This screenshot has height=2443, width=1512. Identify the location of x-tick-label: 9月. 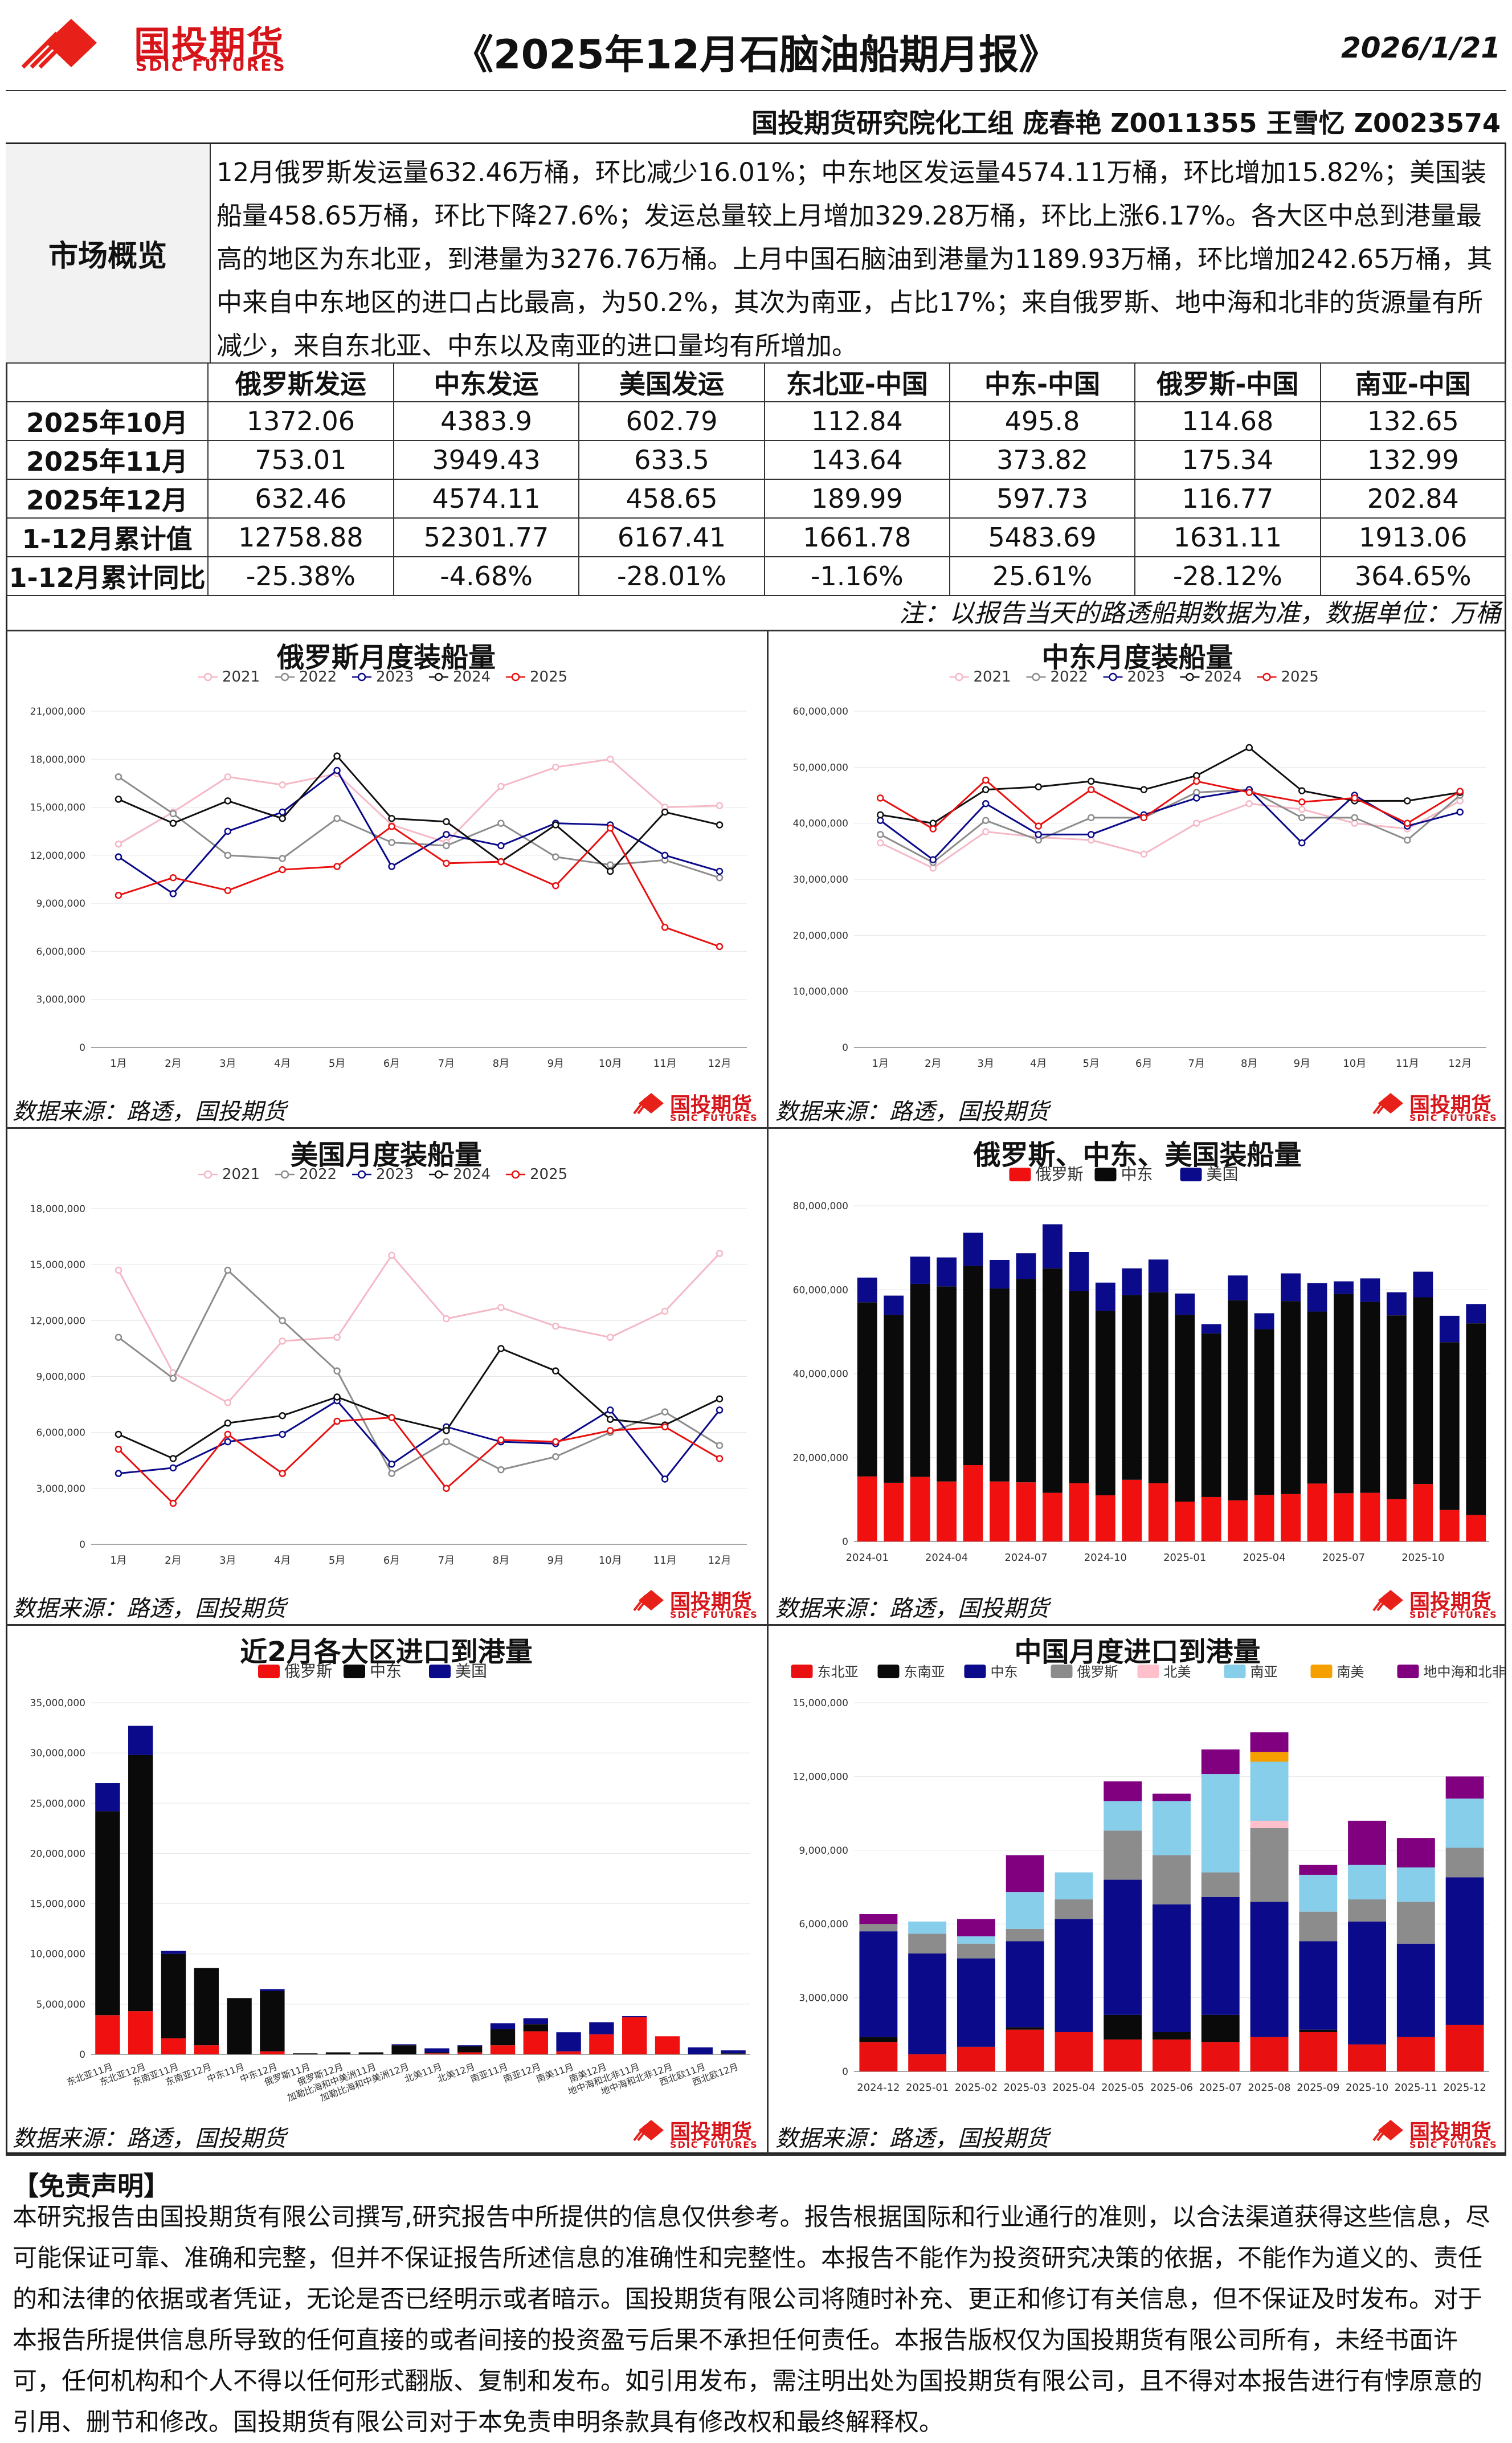
(1302, 1064).